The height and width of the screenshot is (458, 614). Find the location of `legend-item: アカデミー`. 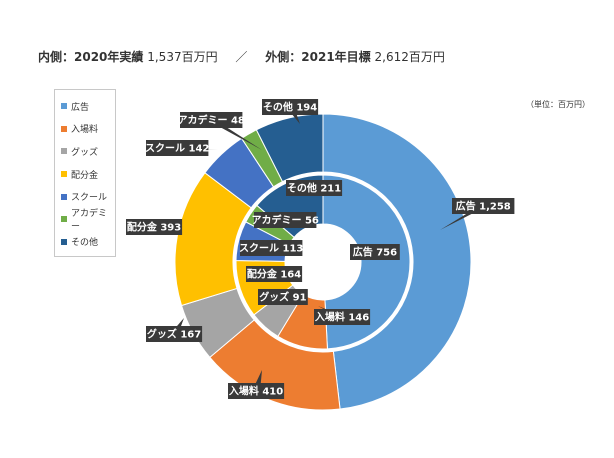

legend-item: アカデミー is located at coordinates (85, 220).